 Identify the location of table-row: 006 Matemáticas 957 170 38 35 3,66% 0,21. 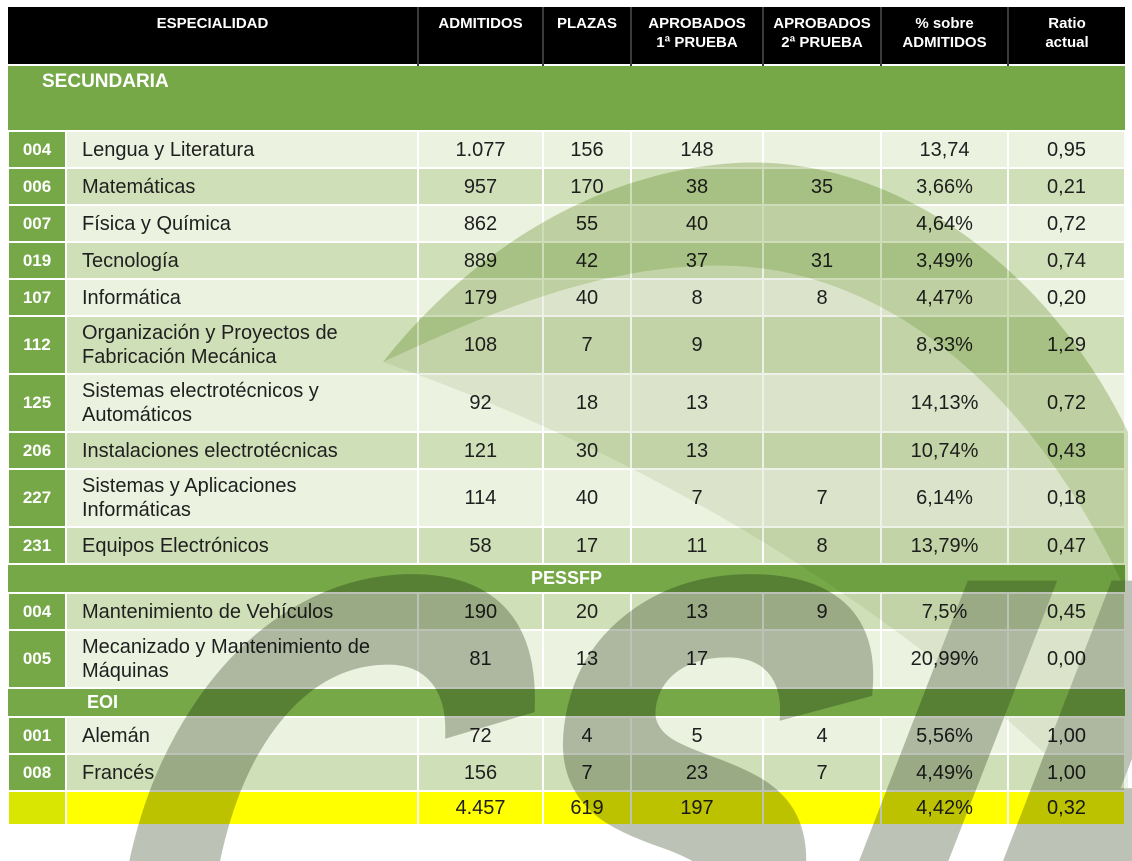
(566, 186).